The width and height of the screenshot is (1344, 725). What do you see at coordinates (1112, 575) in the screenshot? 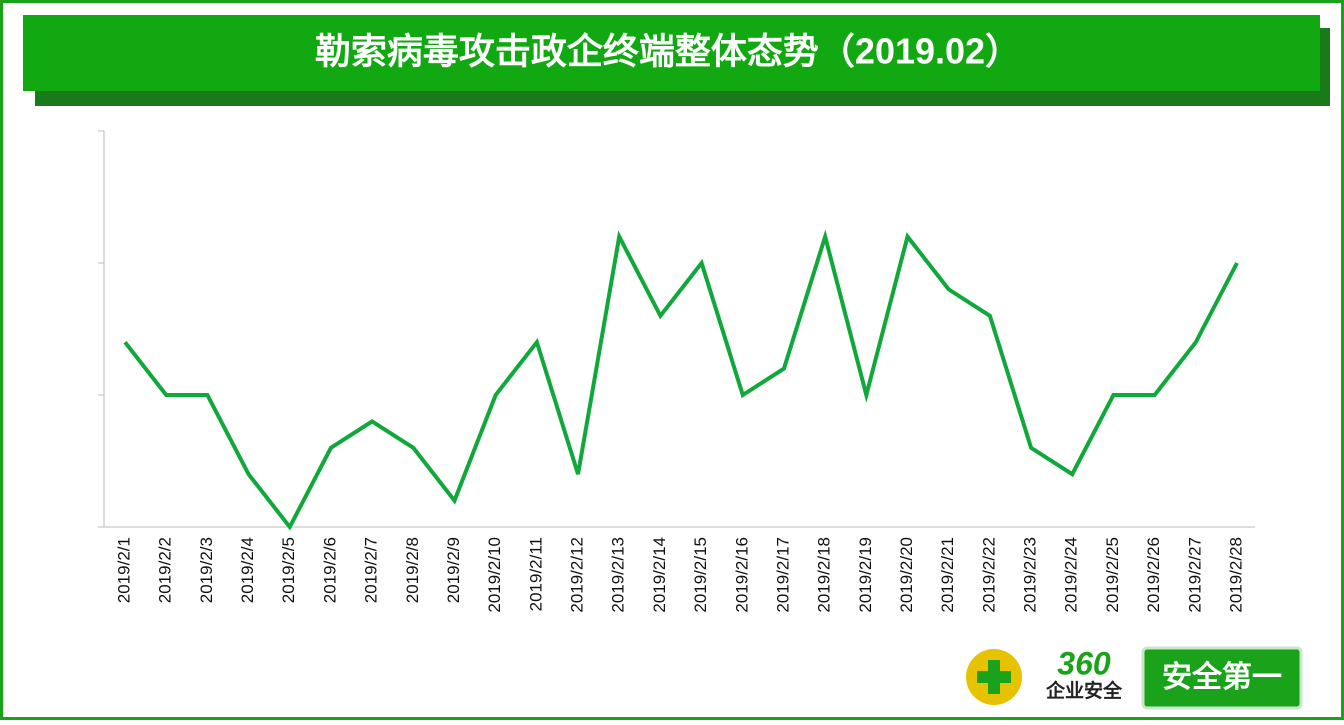
I see `x-tick-label: 2019/2/25` at bounding box center [1112, 575].